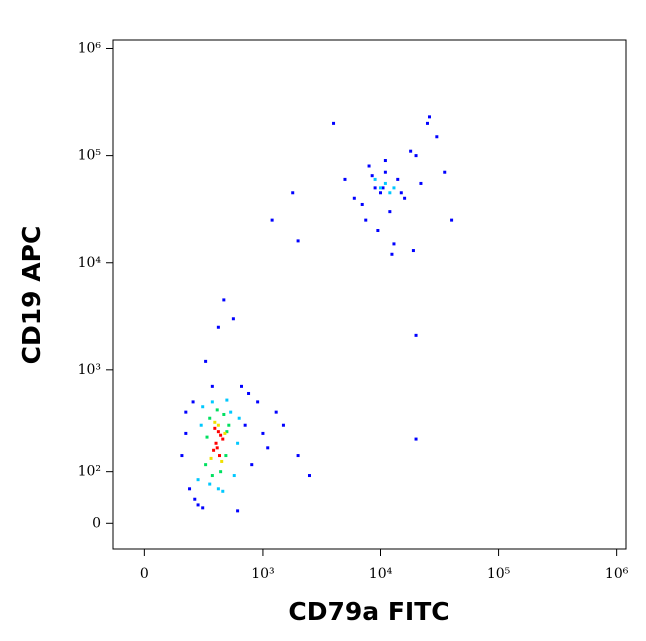 The height and width of the screenshot is (641, 646). What do you see at coordinates (96, 523) in the screenshot?
I see `y-tick-label: 0` at bounding box center [96, 523].